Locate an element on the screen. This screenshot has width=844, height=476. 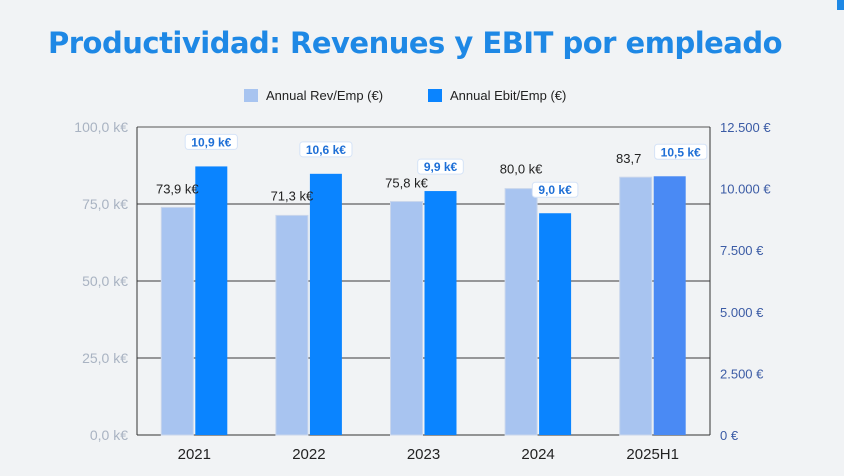
x-tick-label: 2022 is located at coordinates (308, 454).